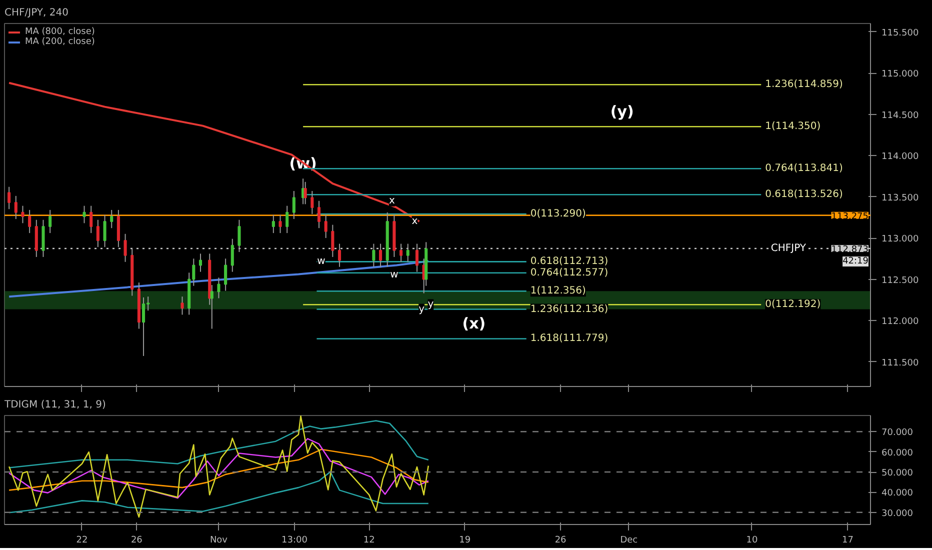 The image size is (932, 550). Describe the element at coordinates (900, 75) in the screenshot. I see `y-tick-label: 115.000` at that location.